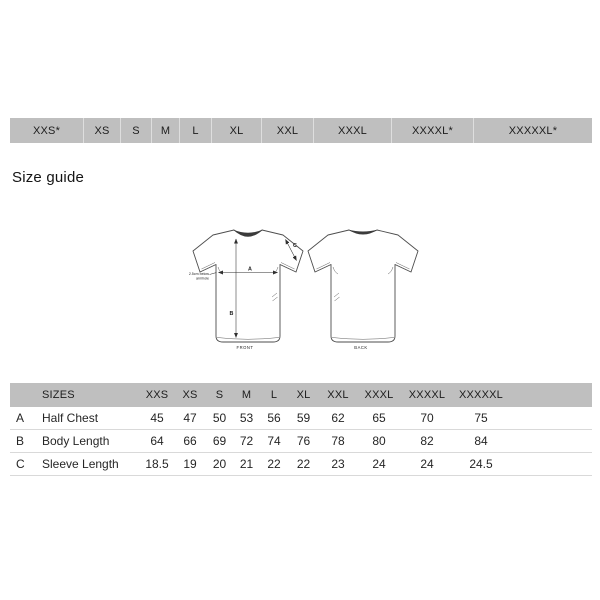  I want to click on size-option-xxxxxl: XXXXXL*, so click(533, 130).